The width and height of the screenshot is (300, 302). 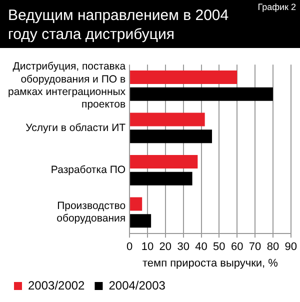 What do you see at coordinates (255, 247) in the screenshot?
I see `x-tick-label: 70` at bounding box center [255, 247].